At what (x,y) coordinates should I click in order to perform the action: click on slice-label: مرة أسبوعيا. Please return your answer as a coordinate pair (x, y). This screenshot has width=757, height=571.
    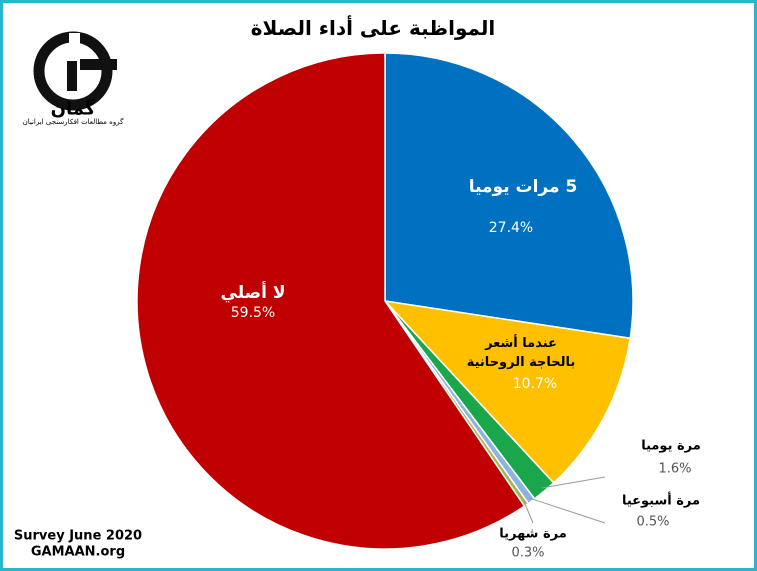
    Looking at the image, I should click on (661, 501).